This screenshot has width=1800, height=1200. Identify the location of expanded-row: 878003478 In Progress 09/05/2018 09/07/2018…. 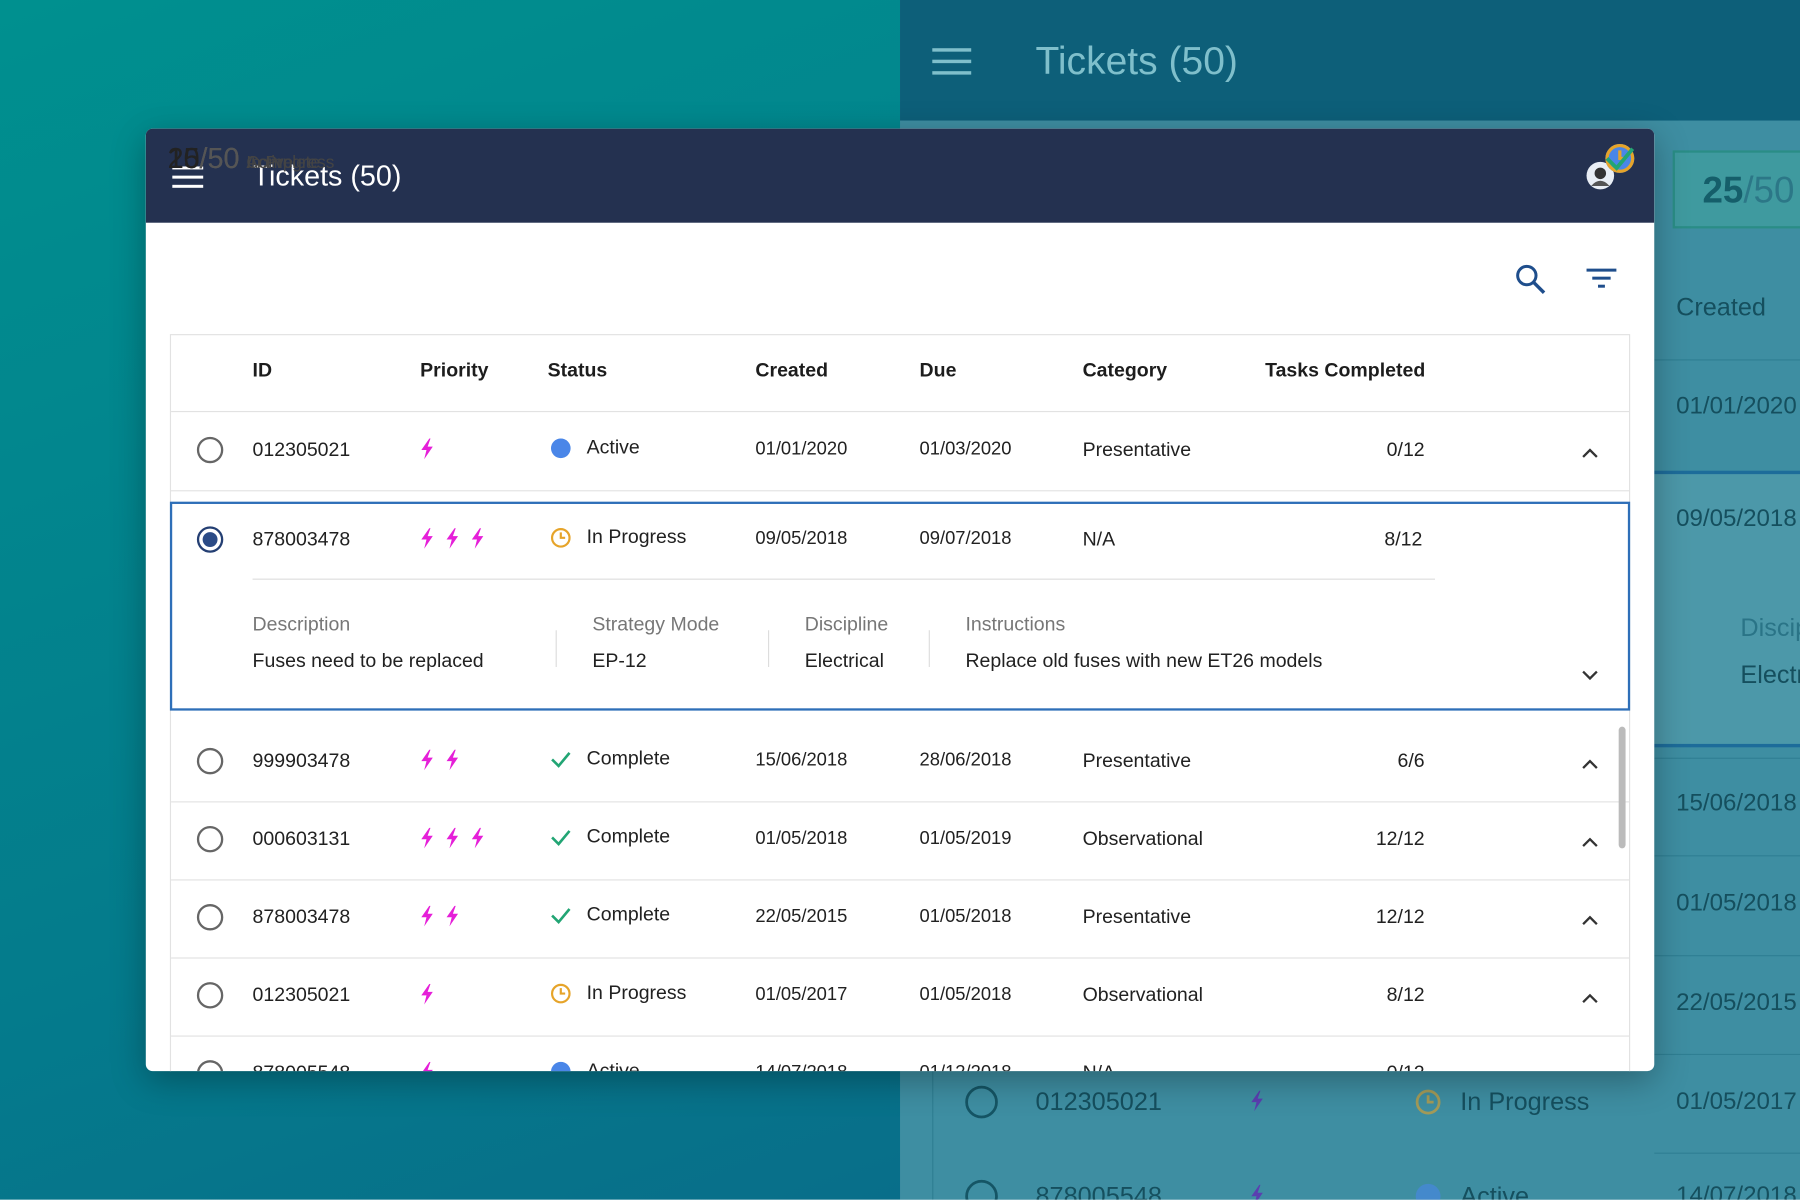
(900, 606).